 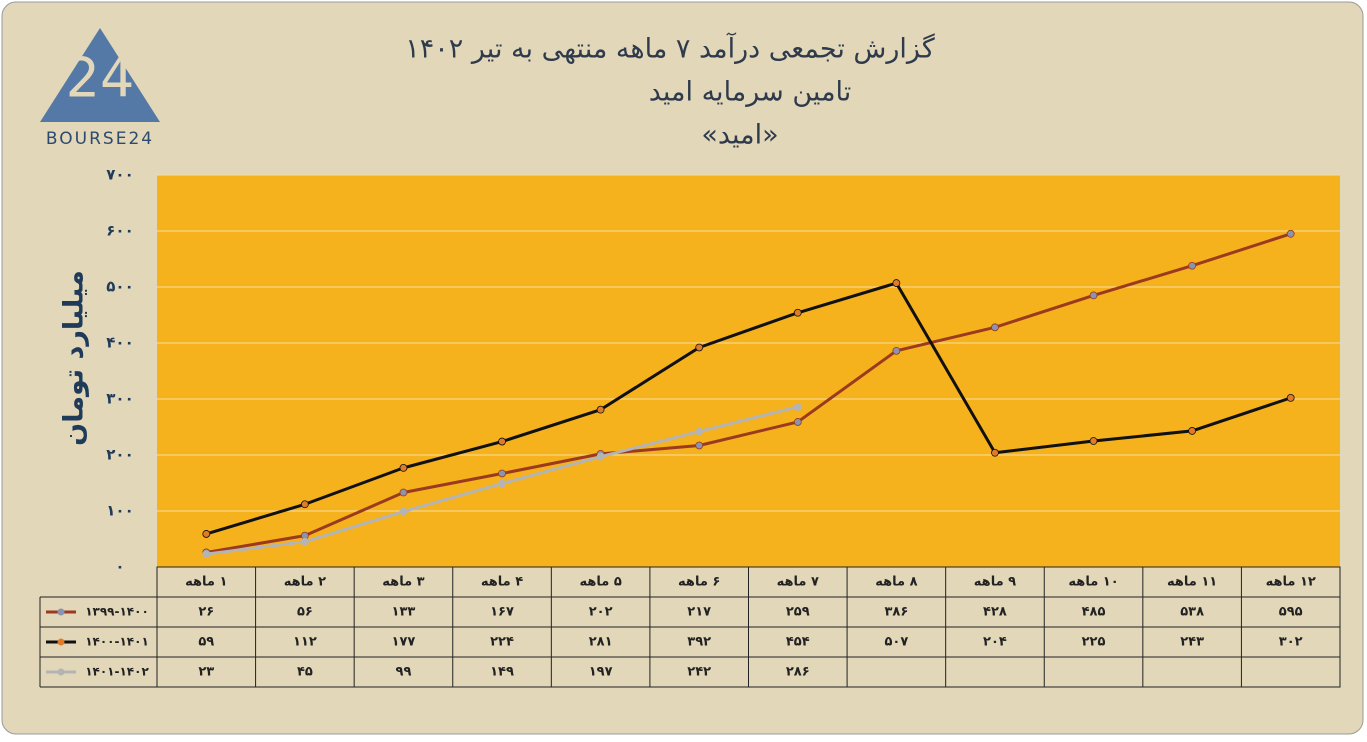 What do you see at coordinates (119, 511) in the screenshot?
I see `y-tick-label: ۱۰۰` at bounding box center [119, 511].